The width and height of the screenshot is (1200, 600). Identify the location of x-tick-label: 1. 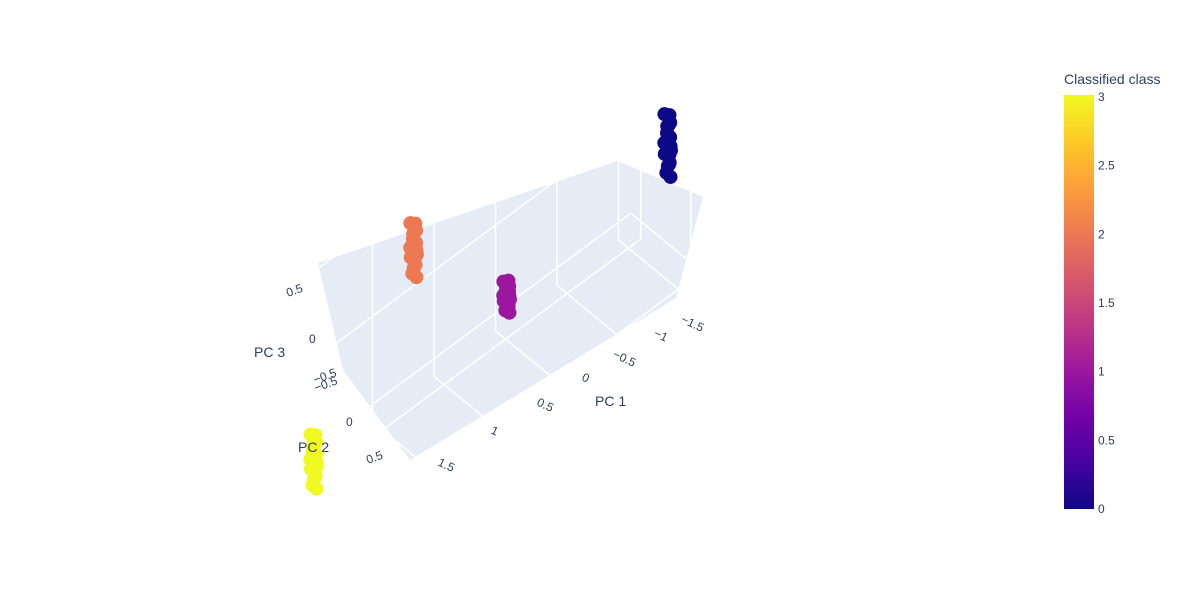
(495, 431).